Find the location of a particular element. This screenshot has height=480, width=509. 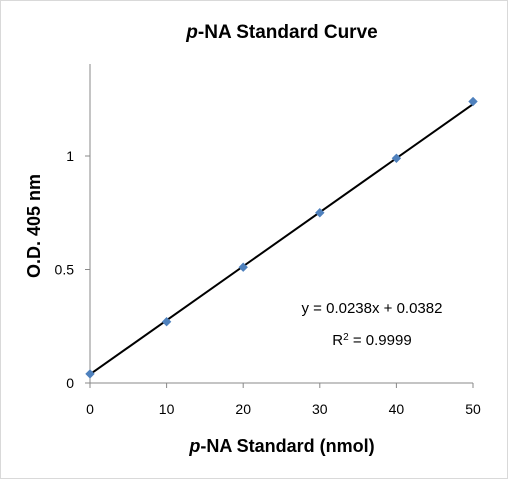

y-tick-label: 0.5 is located at coordinates (65, 270).